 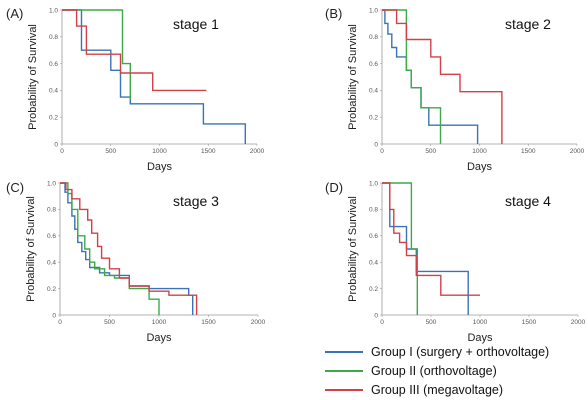 What do you see at coordinates (51, 289) in the screenshot?
I see `panel-3-y-tick-label: 0.2` at bounding box center [51, 289].